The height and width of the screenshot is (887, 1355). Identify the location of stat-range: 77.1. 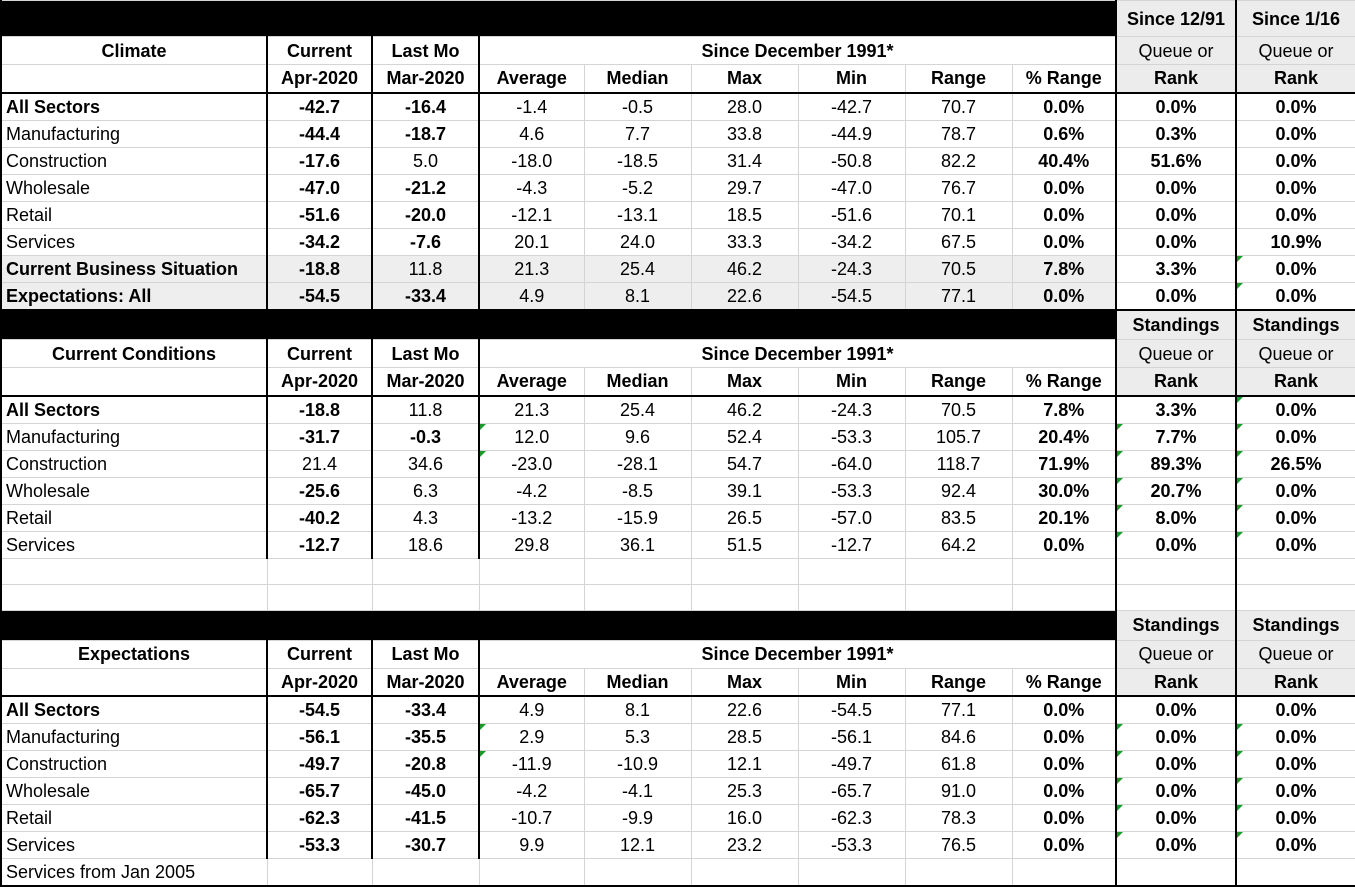
(958, 296).